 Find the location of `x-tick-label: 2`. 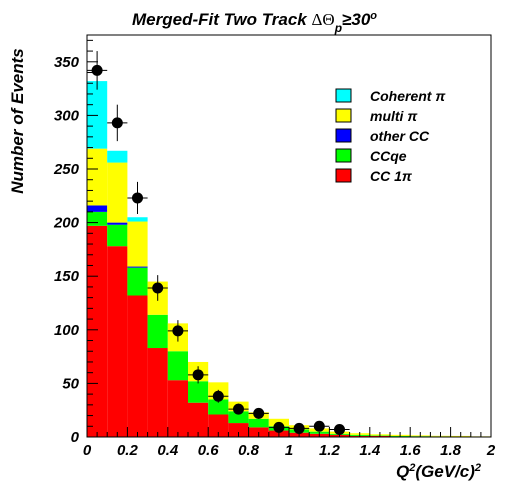

x-tick-label: 2 is located at coordinates (491, 450).